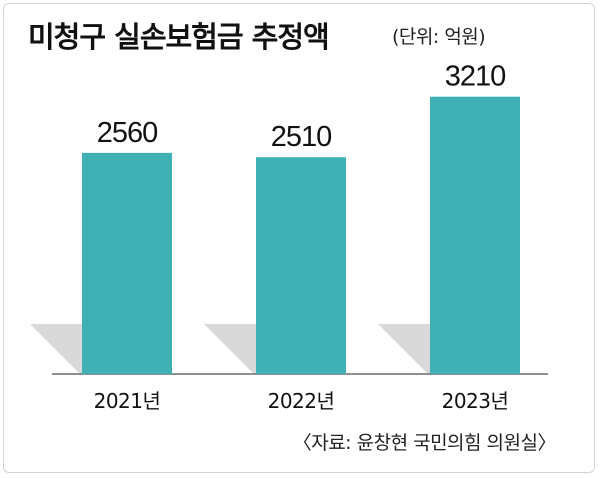  What do you see at coordinates (127, 401) in the screenshot?
I see `x-tick-label: 2021년` at bounding box center [127, 401].